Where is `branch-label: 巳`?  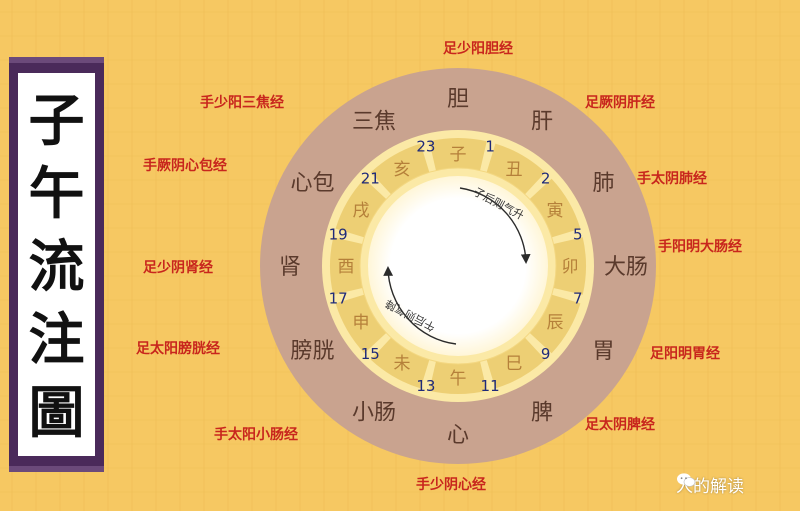
branch-label: 巳 is located at coordinates (514, 364).